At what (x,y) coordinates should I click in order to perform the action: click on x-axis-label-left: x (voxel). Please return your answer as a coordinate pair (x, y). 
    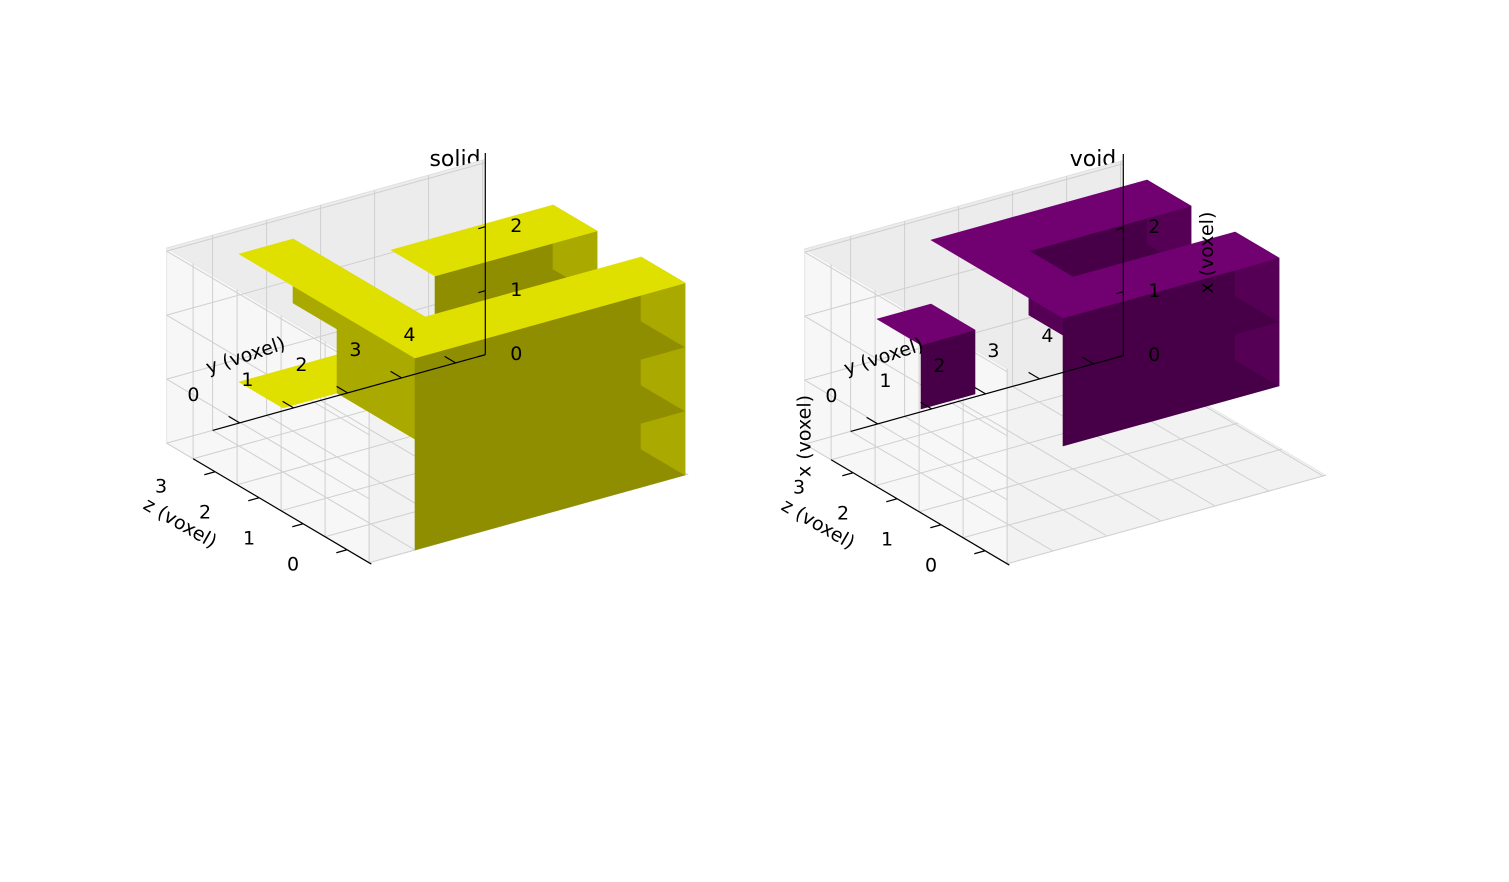
    Looking at the image, I should click on (805, 436).